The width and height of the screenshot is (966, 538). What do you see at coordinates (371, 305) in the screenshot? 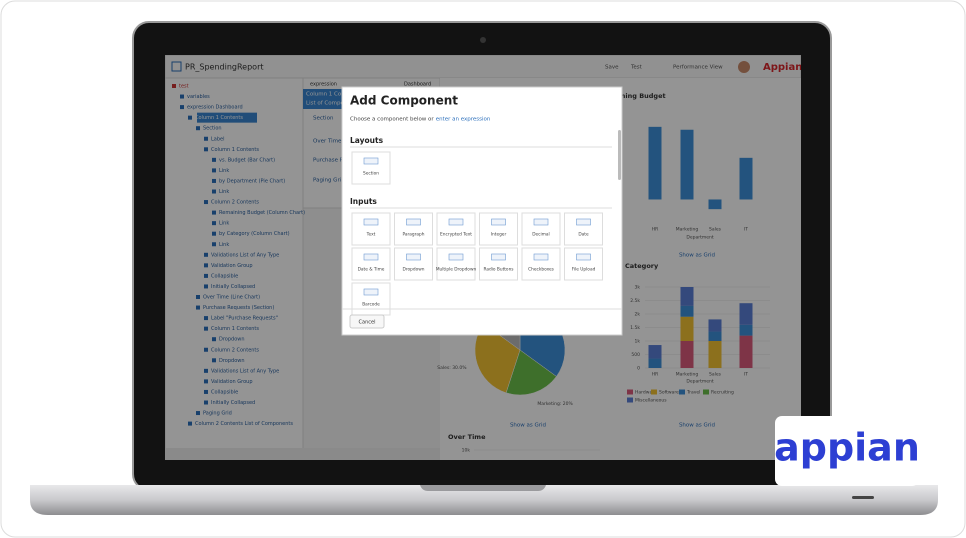
I see `tile-label: Barcode` at bounding box center [371, 305].